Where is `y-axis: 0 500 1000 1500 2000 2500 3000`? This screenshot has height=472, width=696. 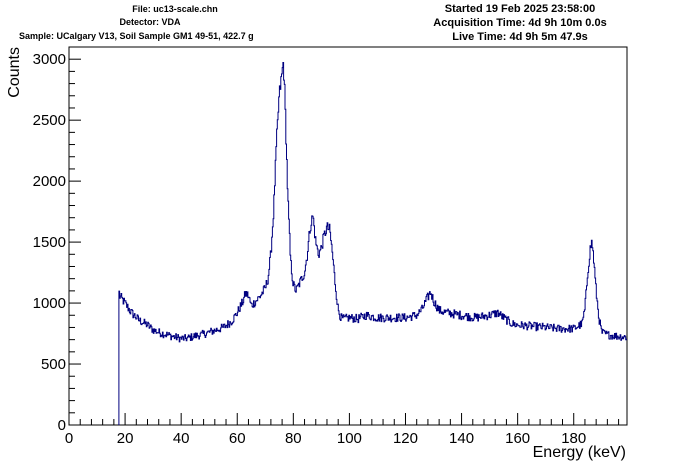 y-axis: 0 500 1000 1500 2000 2500 3000 is located at coordinates (57, 240).